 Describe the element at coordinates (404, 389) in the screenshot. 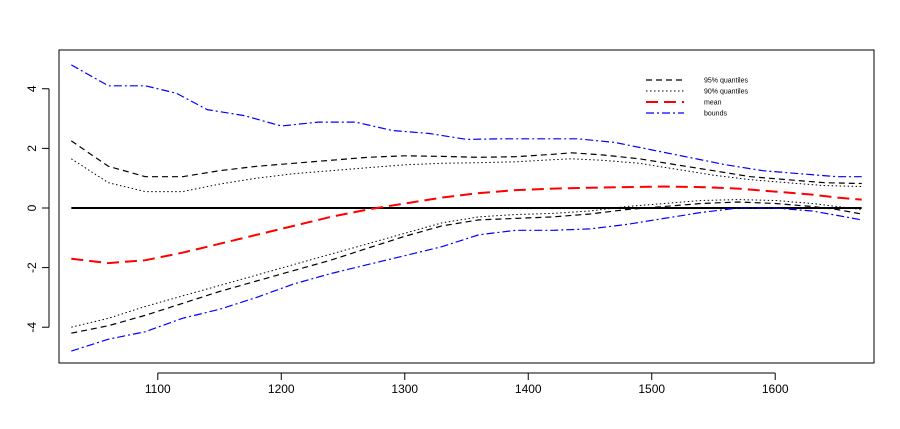

I see `x-tick-label: 1300` at that location.